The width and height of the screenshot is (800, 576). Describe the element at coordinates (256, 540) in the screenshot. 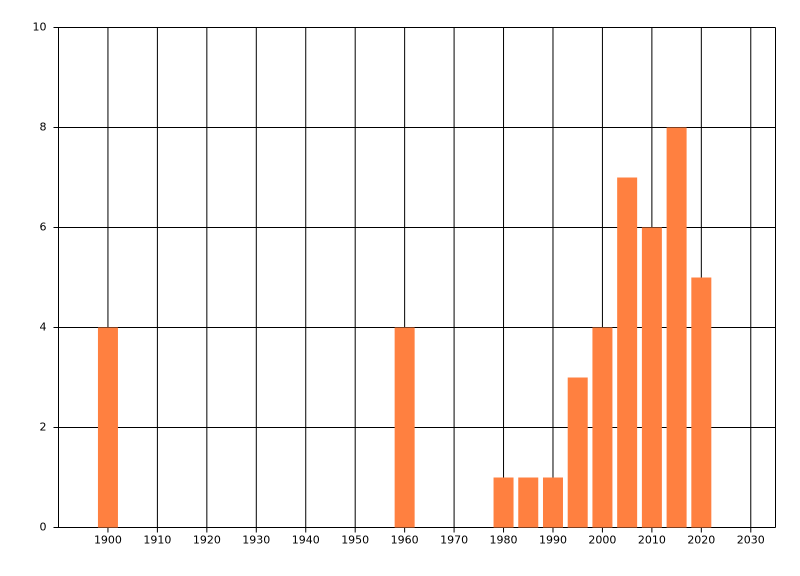

I see `x-tick-label: 1930` at that location.